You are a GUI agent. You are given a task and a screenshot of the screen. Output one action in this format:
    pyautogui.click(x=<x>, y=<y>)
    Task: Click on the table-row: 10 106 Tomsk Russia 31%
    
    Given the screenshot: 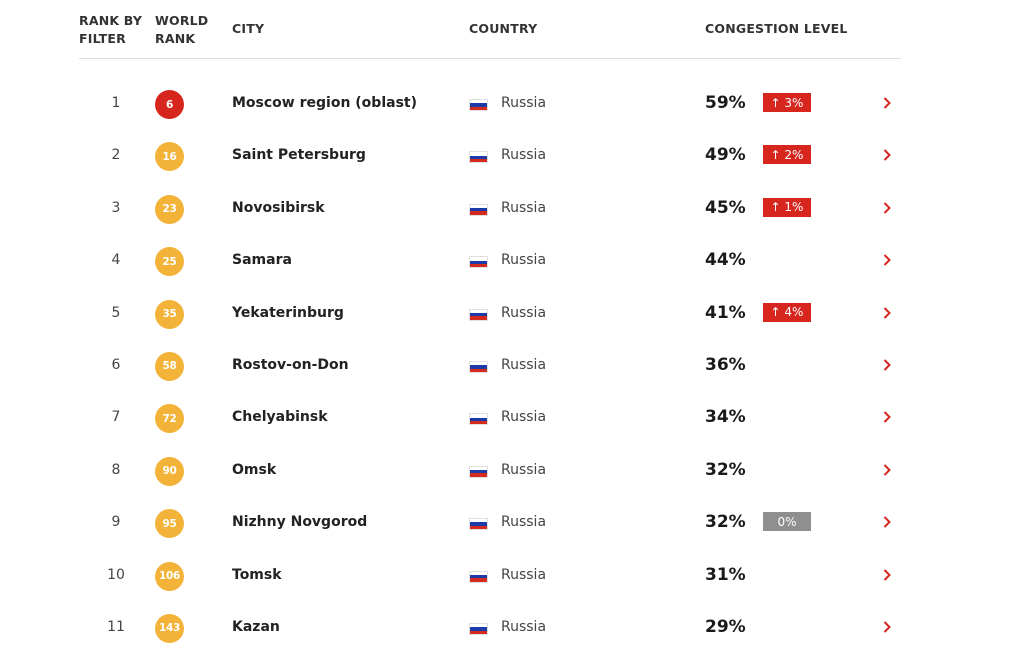 What is the action you would take?
    pyautogui.click(x=512, y=576)
    